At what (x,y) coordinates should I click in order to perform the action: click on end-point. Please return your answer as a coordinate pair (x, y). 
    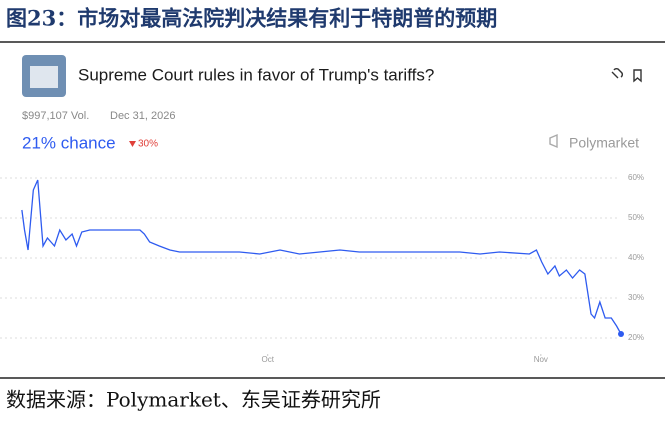
    Looking at the image, I should click on (621, 334).